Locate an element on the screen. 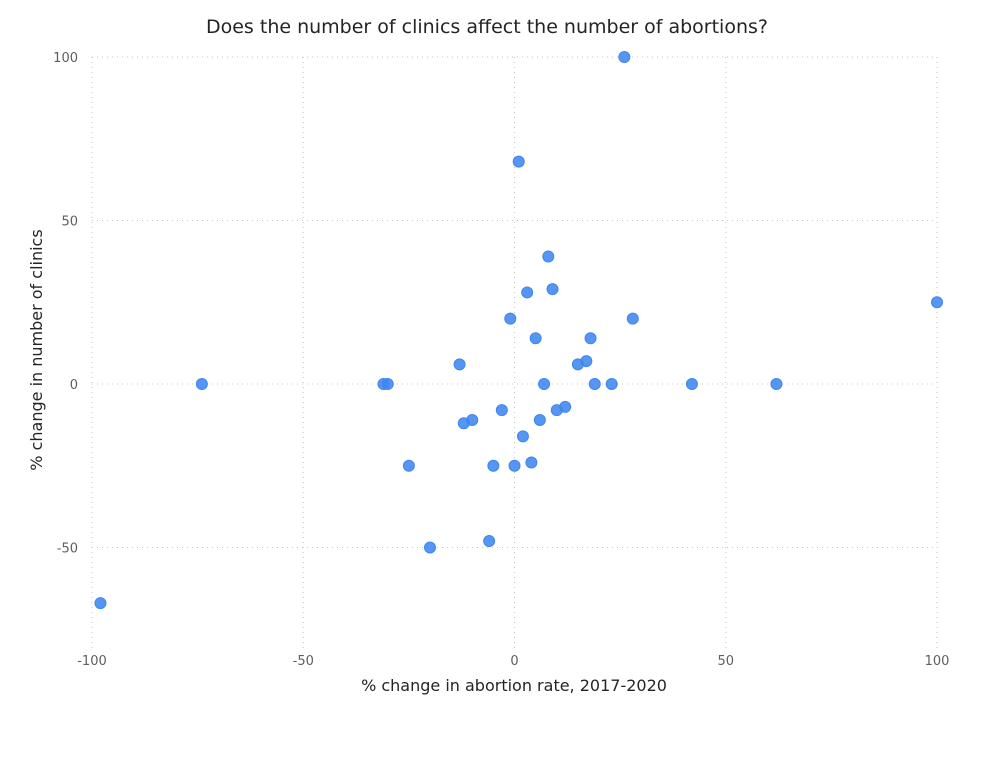 The image size is (985, 762). x-tick-label: -50 is located at coordinates (303, 661).